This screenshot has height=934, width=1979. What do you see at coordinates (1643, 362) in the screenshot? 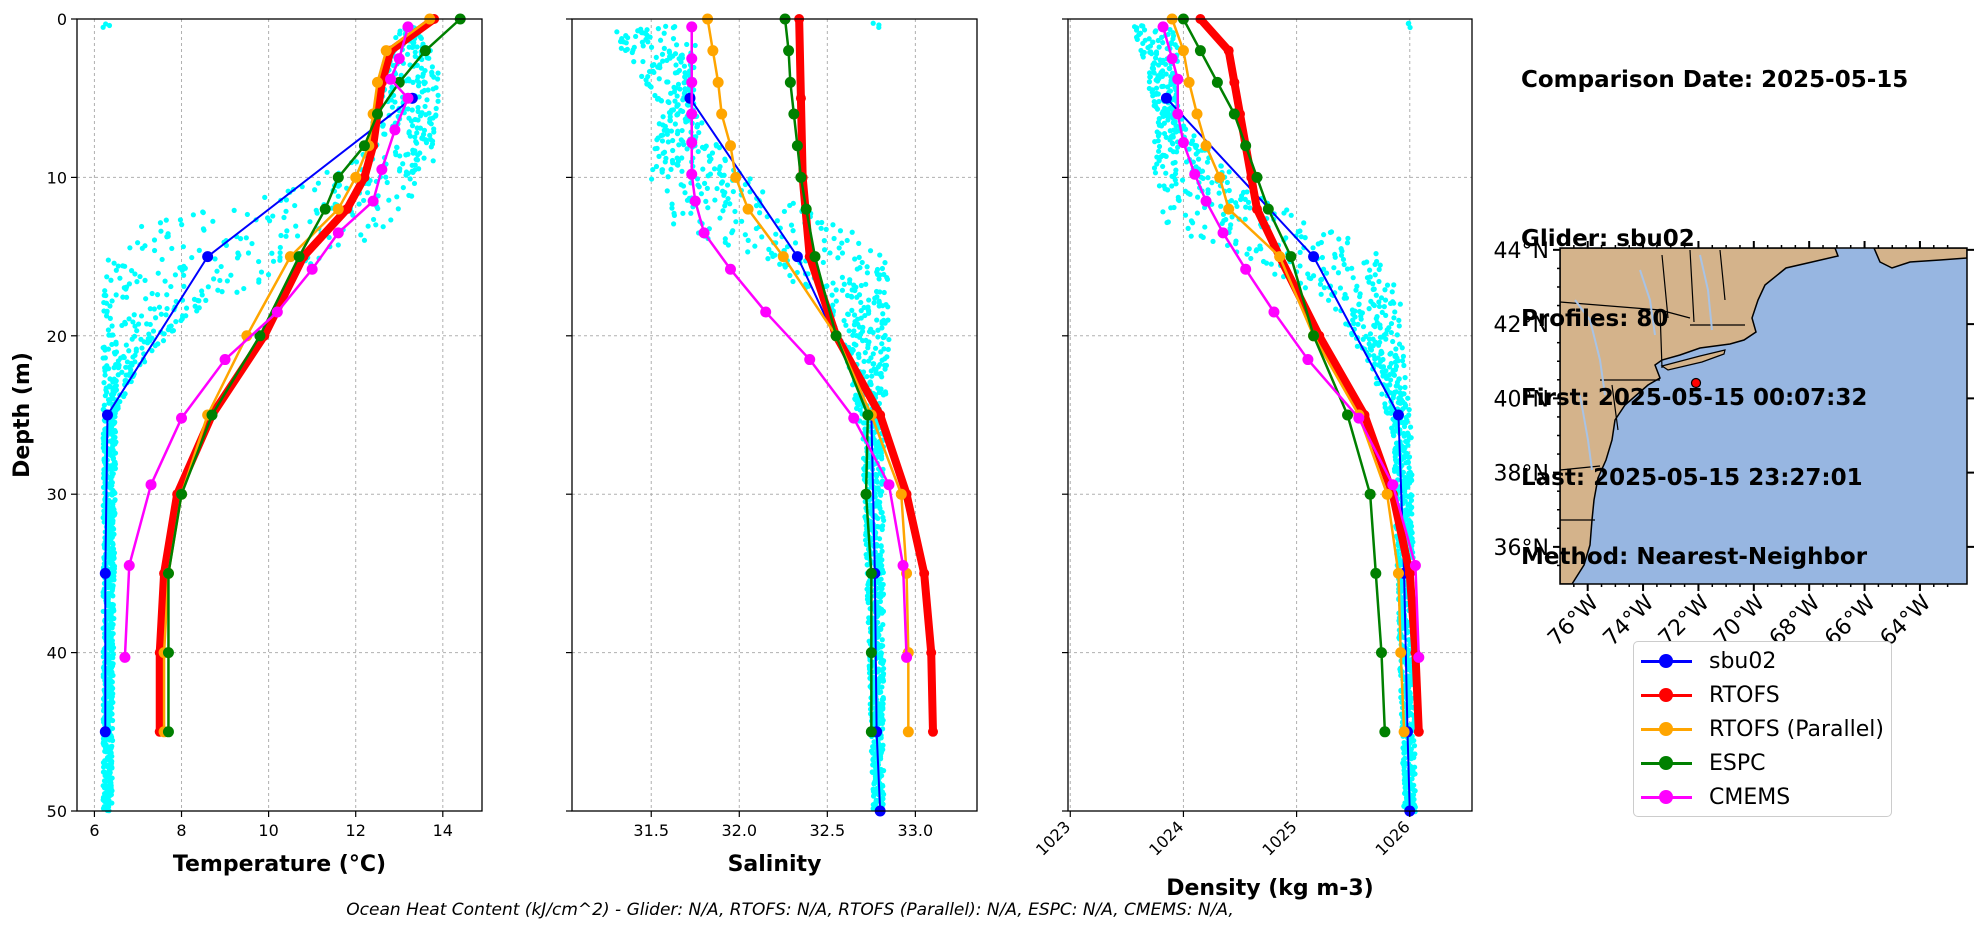
I see `map-rivers` at bounding box center [1643, 362].